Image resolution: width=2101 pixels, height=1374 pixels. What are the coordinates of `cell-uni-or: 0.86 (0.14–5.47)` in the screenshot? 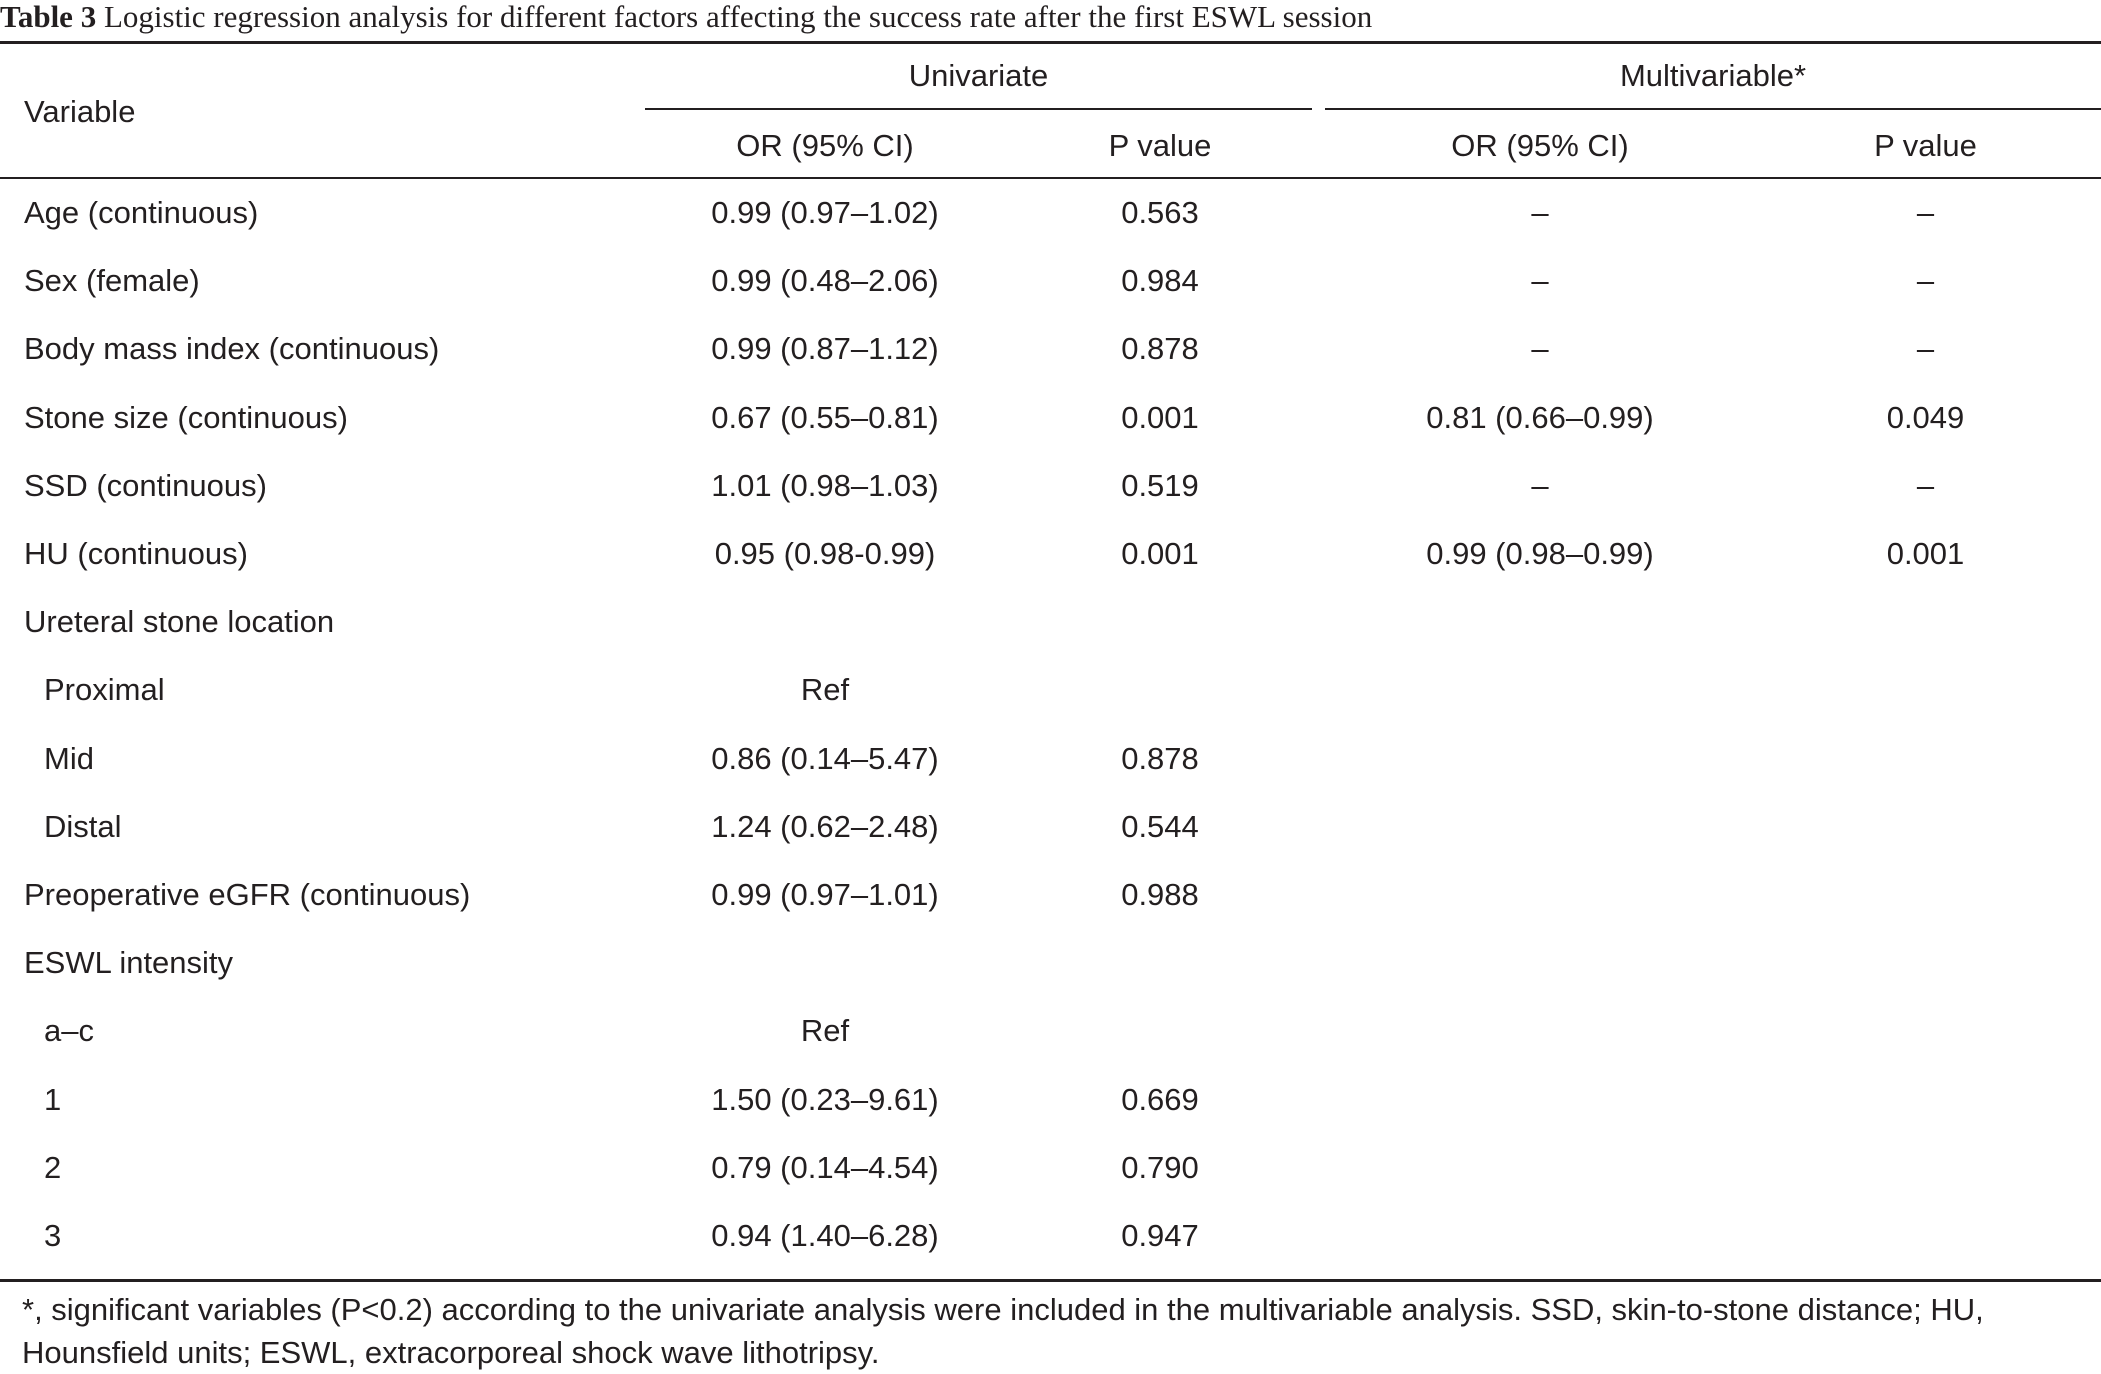 It's located at (825, 758).